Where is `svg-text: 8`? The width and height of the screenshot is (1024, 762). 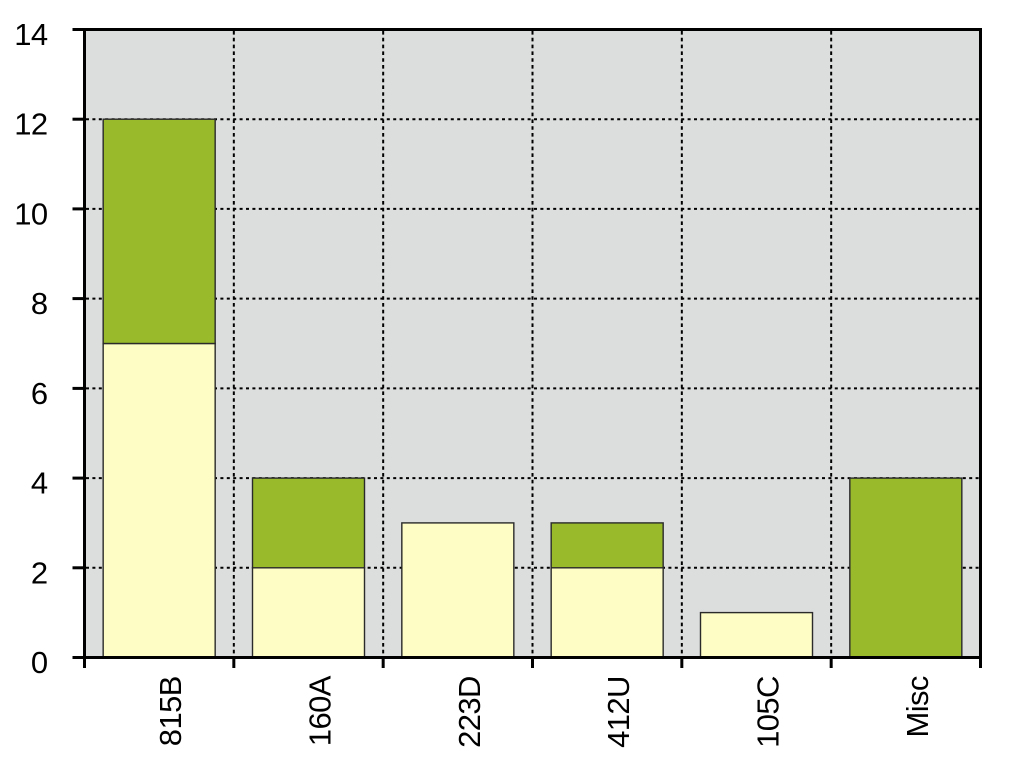 svg-text: 8 is located at coordinates (39, 303).